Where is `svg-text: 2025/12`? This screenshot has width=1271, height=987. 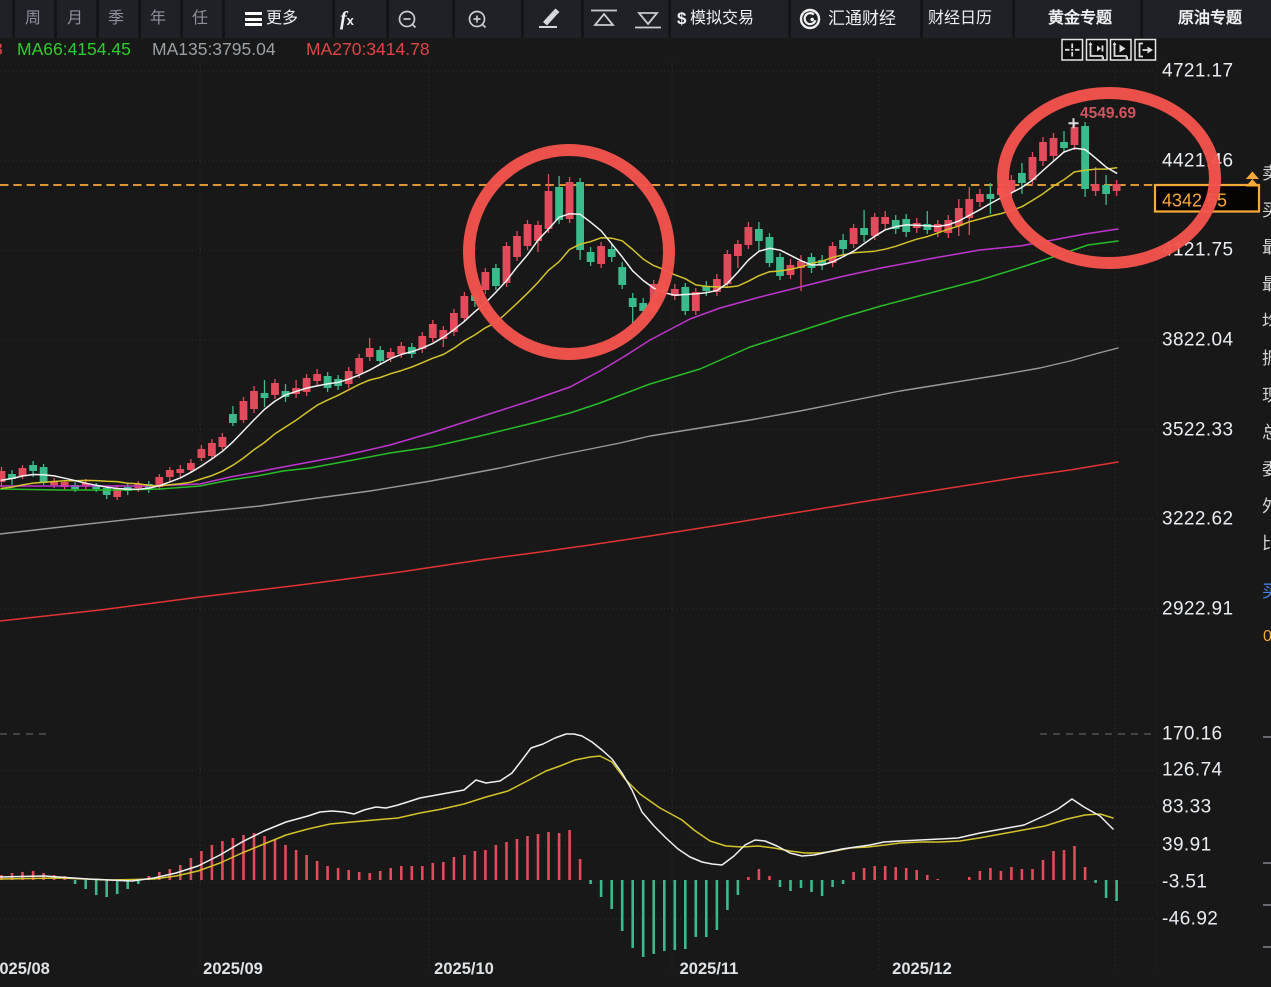
svg-text: 2025/12 is located at coordinates (922, 969).